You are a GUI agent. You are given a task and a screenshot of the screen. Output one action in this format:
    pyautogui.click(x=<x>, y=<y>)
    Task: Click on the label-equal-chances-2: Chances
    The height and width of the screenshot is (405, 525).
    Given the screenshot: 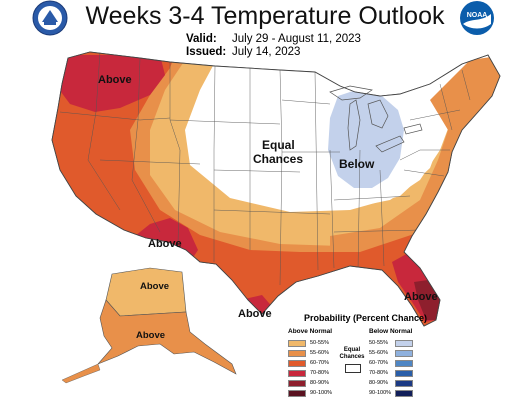 What is the action you would take?
    pyautogui.click(x=278, y=159)
    